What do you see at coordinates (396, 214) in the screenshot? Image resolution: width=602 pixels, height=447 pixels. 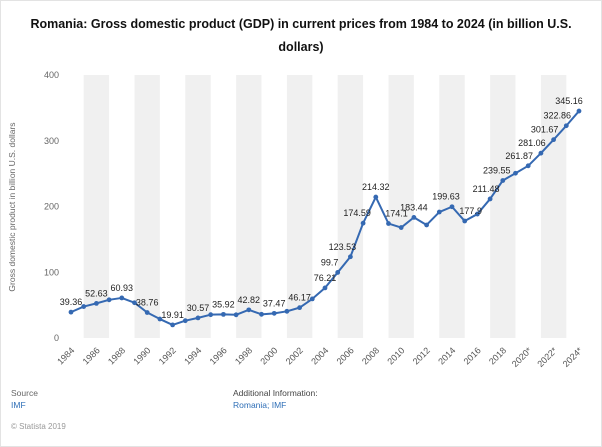 I see `svg-text: 174.1` at bounding box center [396, 214].